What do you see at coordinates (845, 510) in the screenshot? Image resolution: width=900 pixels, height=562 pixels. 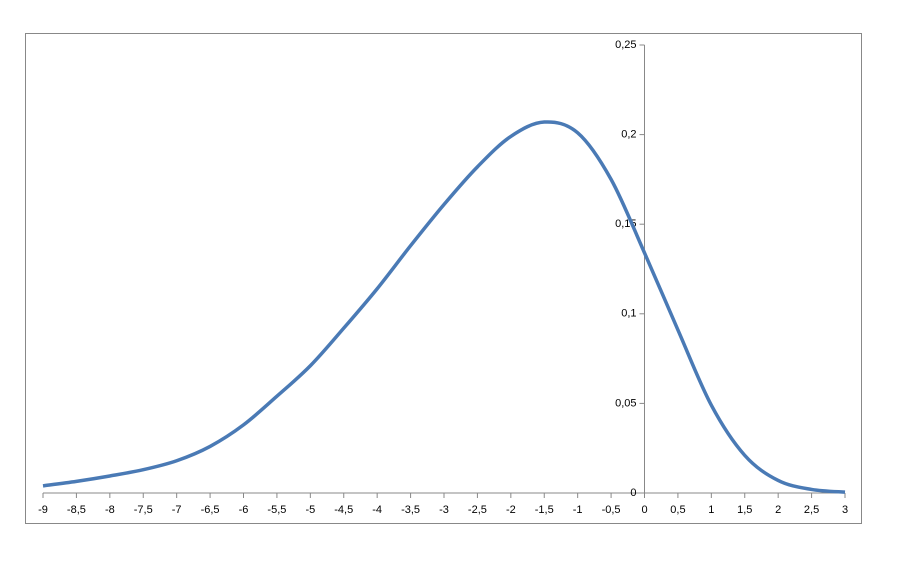 I see `x-tick-label: 3` at bounding box center [845, 510].